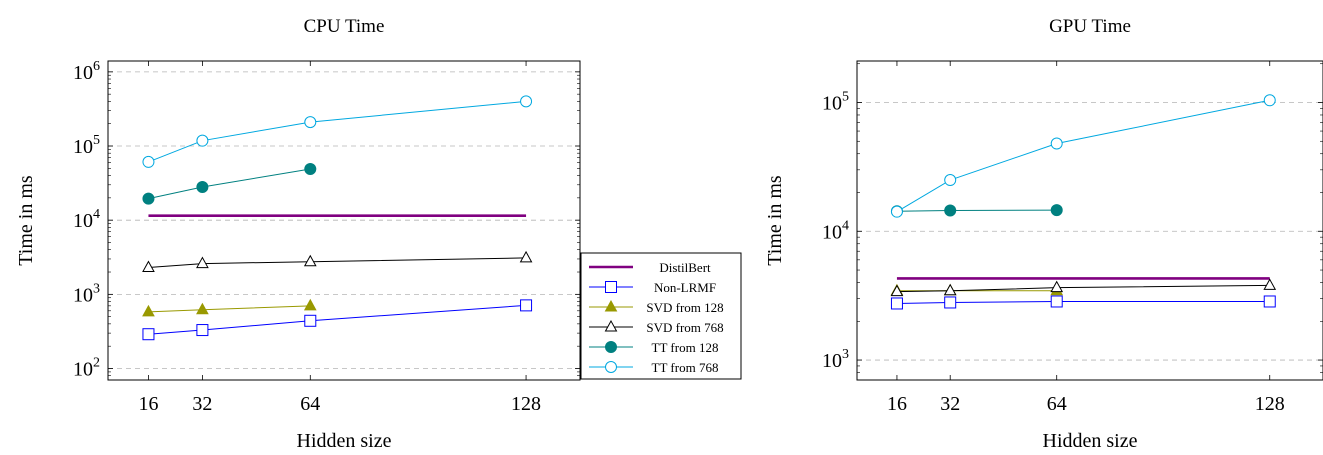 The height and width of the screenshot is (455, 1323). Describe the element at coordinates (685, 267) in the screenshot. I see `legend-label: DistilBert` at that location.